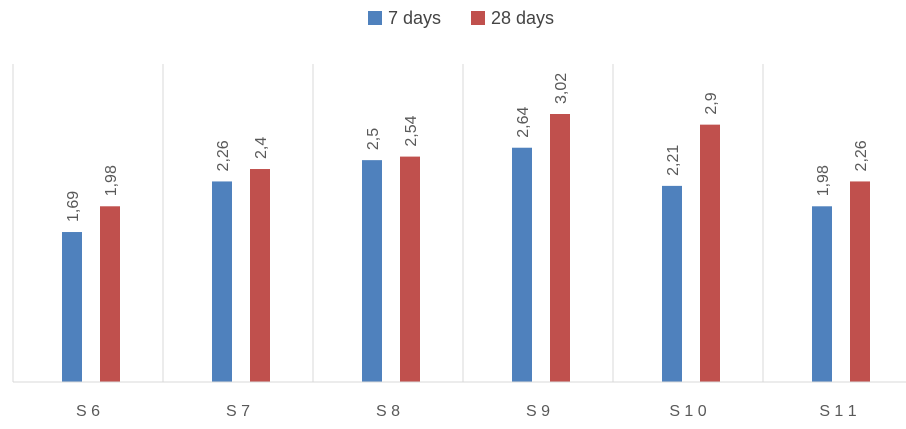 This screenshot has width=906, height=429. I want to click on x-tick-label-s11: S 1 1, so click(837, 411).